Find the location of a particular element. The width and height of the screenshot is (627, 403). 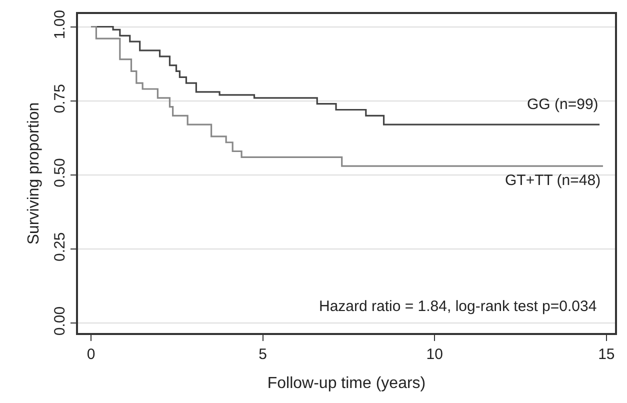

series-label: GG (n=99) is located at coordinates (562, 104).